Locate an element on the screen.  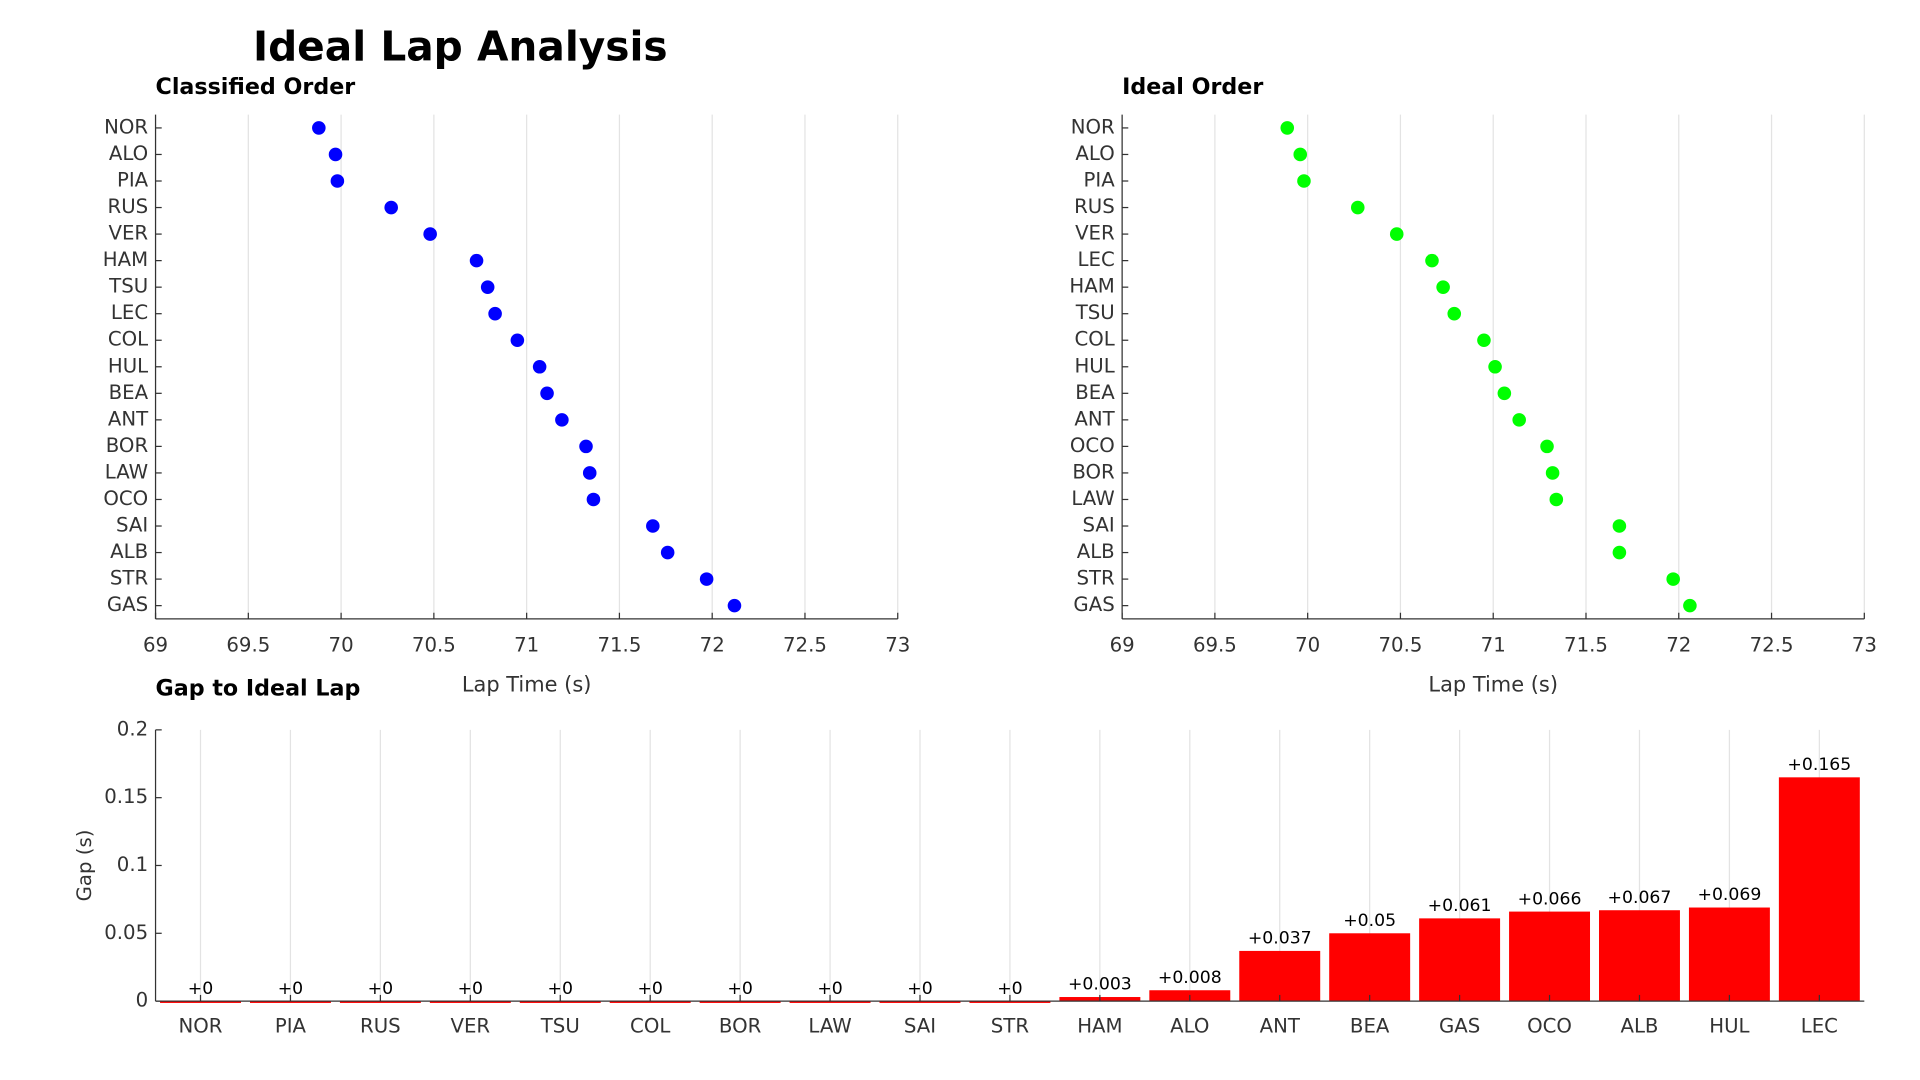
x-tick-label: HAM is located at coordinates (1099, 1025).